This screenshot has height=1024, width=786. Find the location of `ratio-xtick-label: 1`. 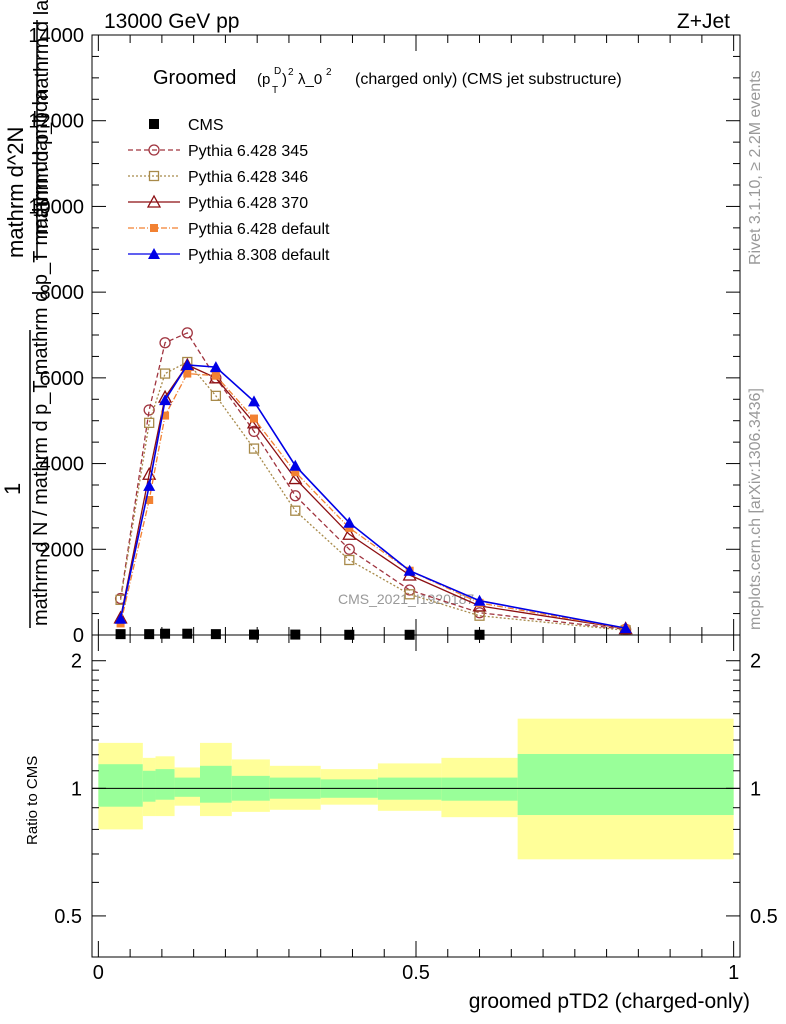

ratio-xtick-label: 1 is located at coordinates (733, 973).